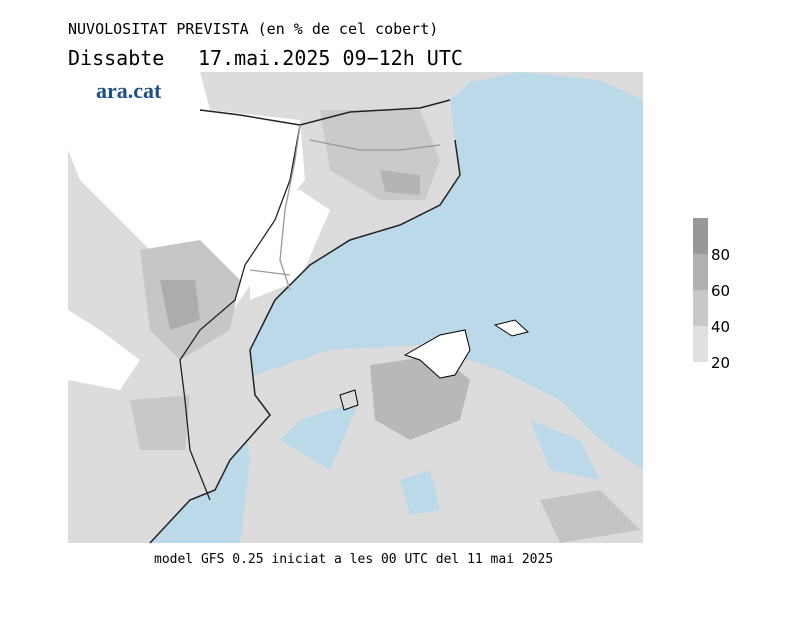 Image resolution: width=800 pixels, height=617 pixels. Describe the element at coordinates (116, 58) in the screenshot. I see `day: Dissabte` at that location.